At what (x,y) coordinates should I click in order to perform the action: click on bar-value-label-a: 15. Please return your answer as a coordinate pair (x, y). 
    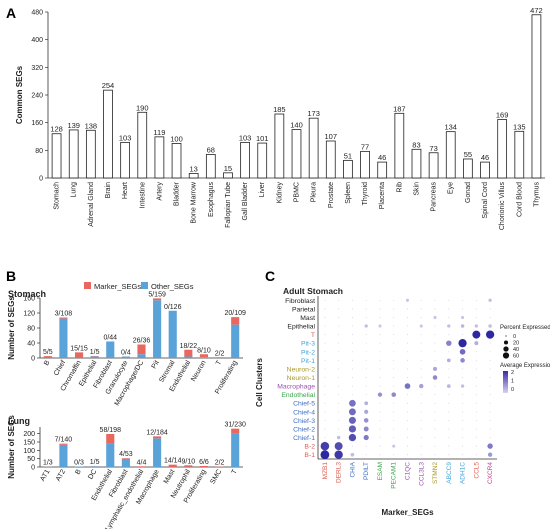
    Looking at the image, I should click on (228, 168).